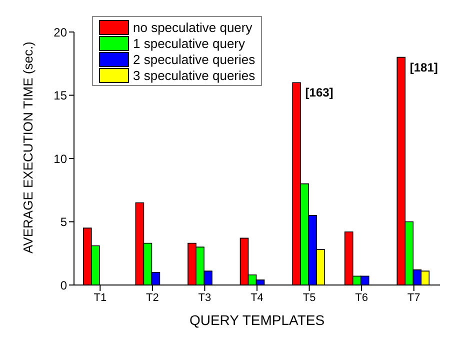  What do you see at coordinates (61, 32) in the screenshot?
I see `y-tick-label: 20` at bounding box center [61, 32].